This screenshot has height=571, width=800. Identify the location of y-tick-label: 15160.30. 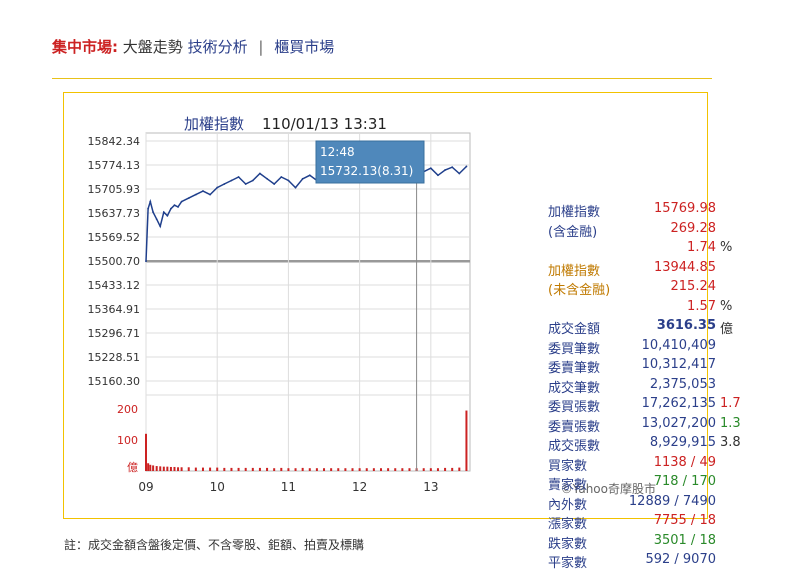
(114, 381).